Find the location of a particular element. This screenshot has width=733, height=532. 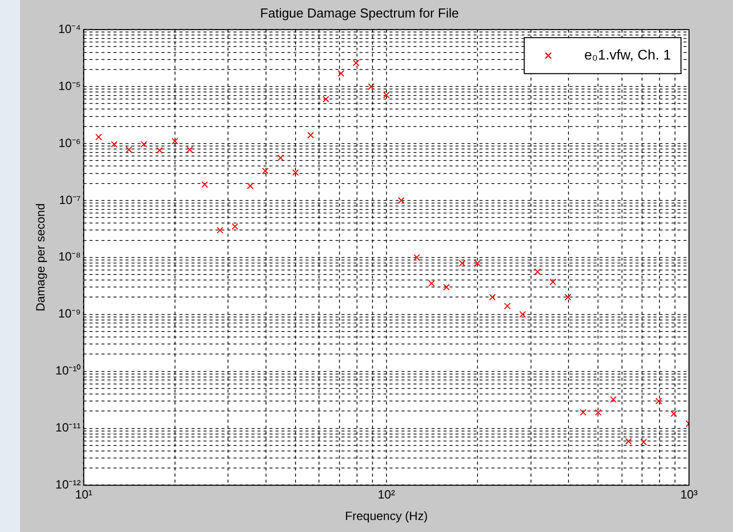

y-tick-label: 10⁻⁶ is located at coordinates (69, 143).